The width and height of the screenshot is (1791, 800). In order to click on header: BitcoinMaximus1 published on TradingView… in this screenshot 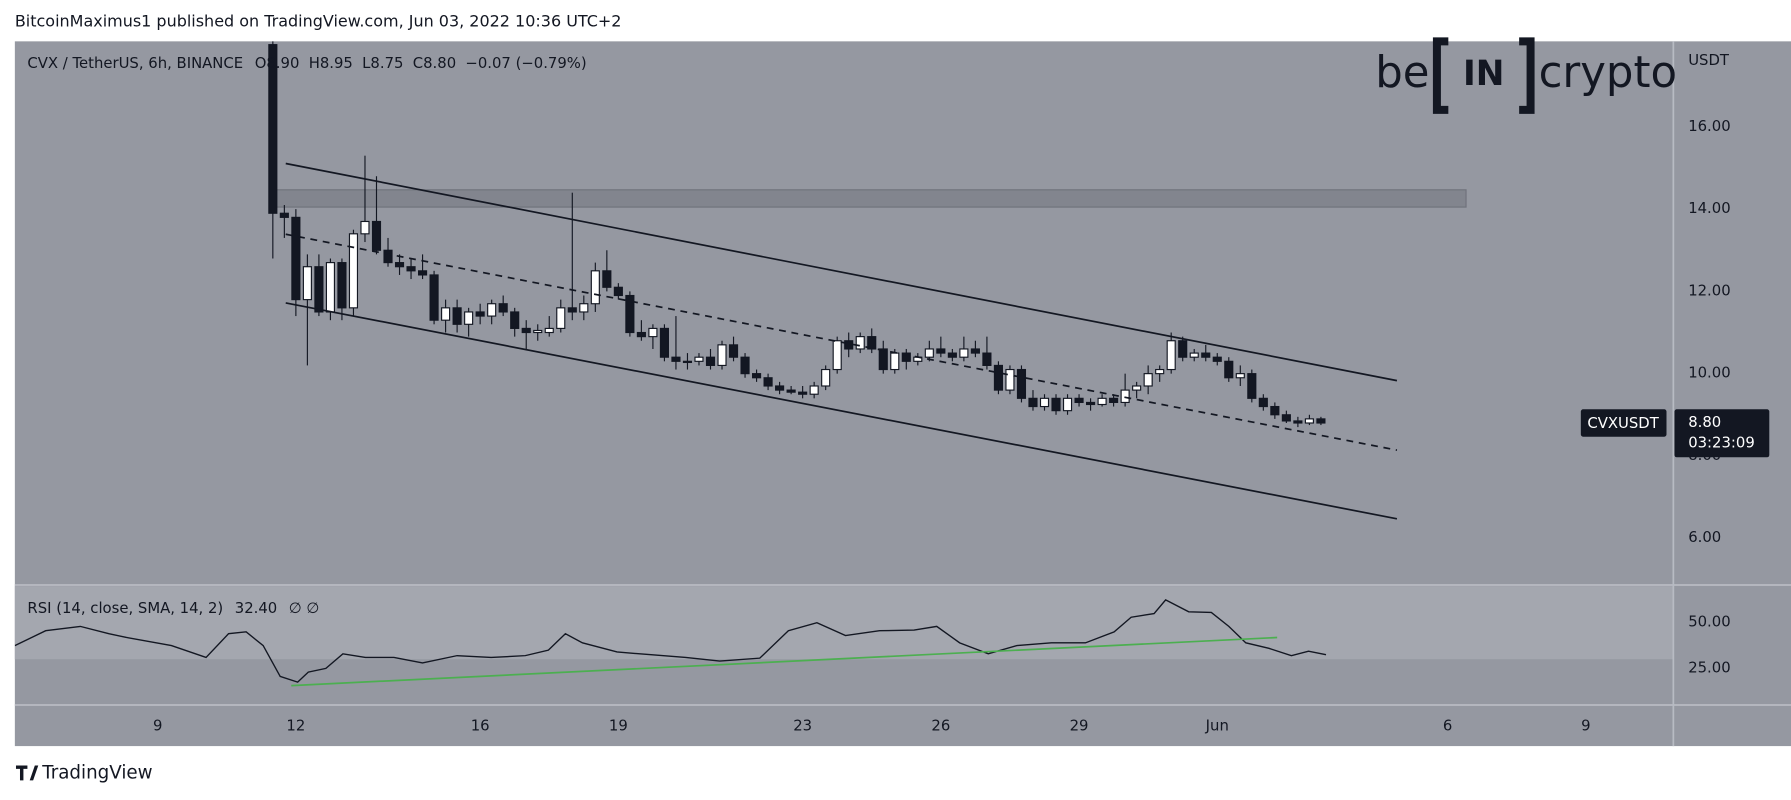, I will do `click(318, 20)`.